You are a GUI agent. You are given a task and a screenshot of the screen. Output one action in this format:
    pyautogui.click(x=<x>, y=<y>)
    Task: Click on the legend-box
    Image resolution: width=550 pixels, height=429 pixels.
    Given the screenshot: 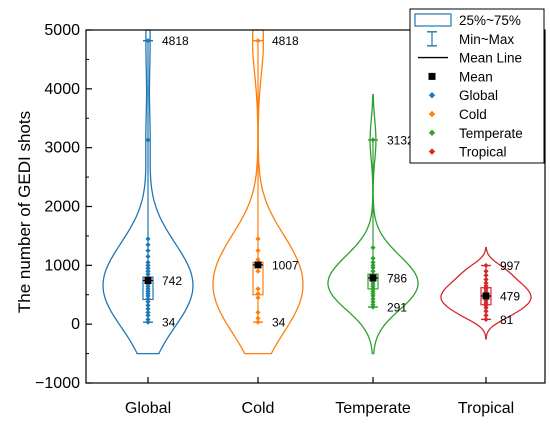 What is the action you would take?
    pyautogui.click(x=477, y=86)
    